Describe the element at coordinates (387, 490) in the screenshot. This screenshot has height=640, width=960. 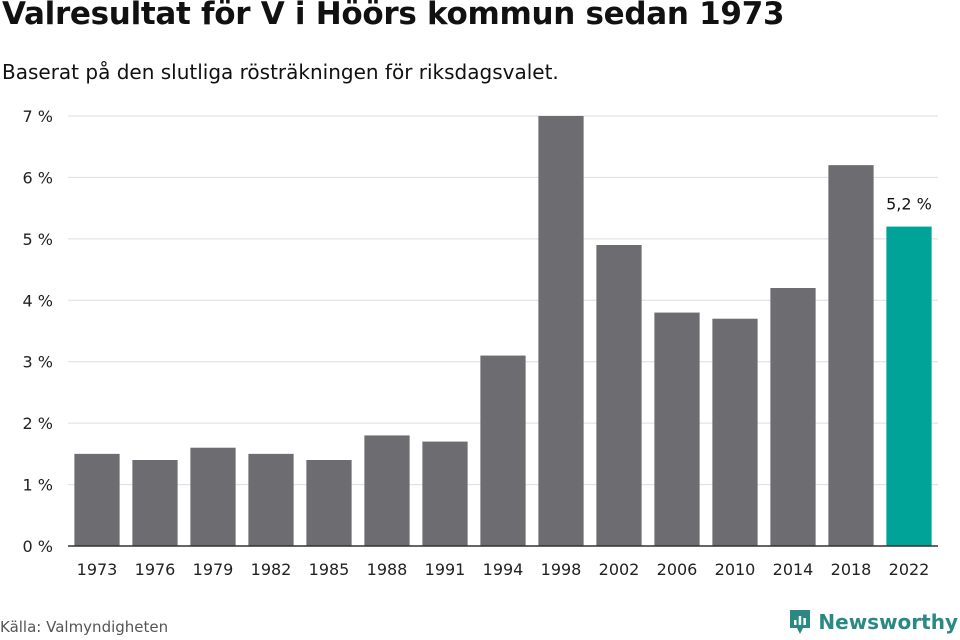
I see `bar-1988` at that location.